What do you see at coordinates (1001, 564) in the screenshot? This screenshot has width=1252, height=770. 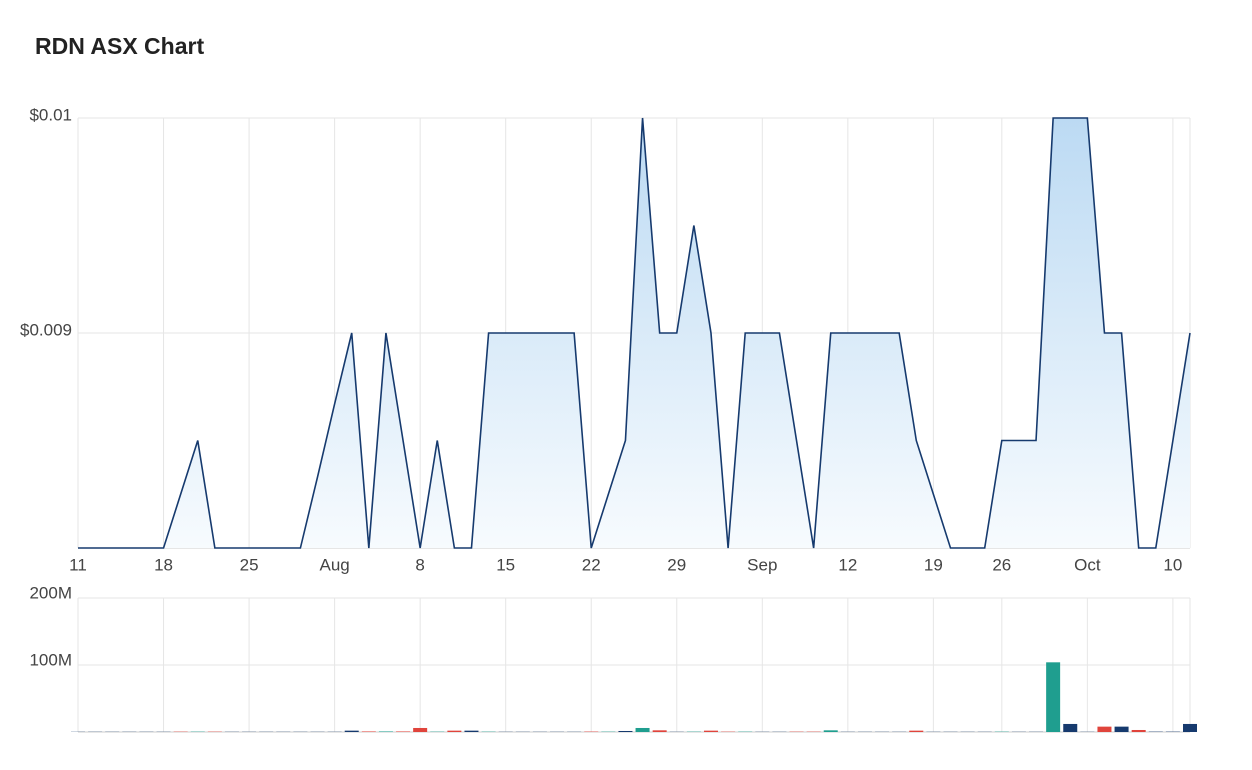 I see `x-tick-label: 26` at bounding box center [1001, 564].